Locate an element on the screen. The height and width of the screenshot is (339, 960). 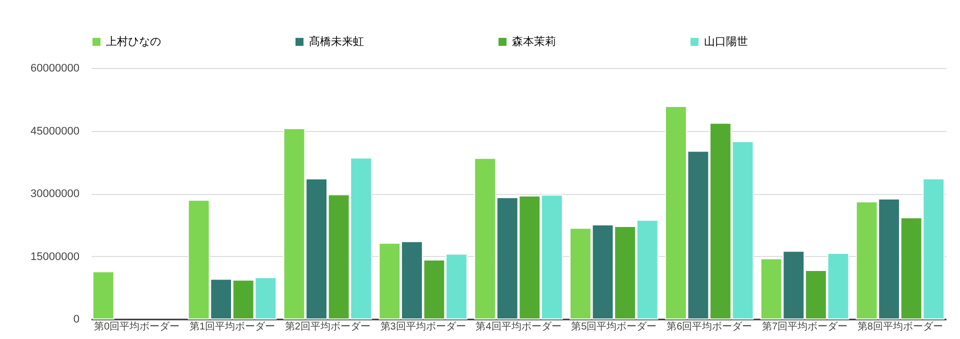
bar is located at coordinates (103, 295).